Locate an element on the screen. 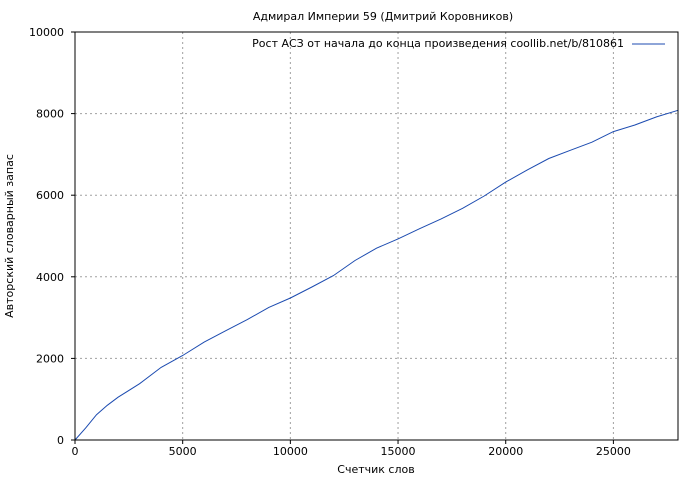 This screenshot has width=700, height=480. y-tick-label: 10000 is located at coordinates (46, 32).